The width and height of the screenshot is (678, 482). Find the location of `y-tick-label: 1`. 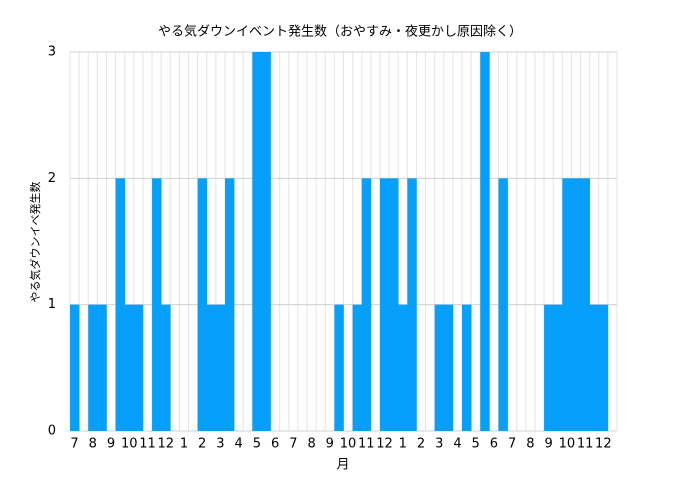

y-tick-label: 1 is located at coordinates (52, 304).